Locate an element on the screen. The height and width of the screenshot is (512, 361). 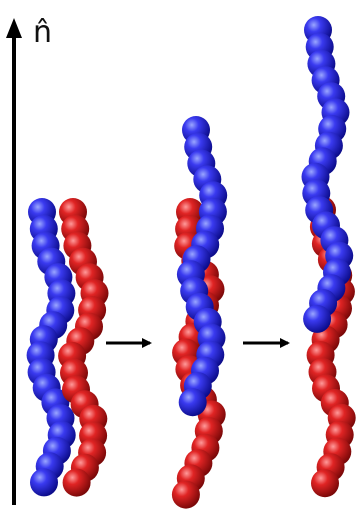
axis-arrowhead-icon is located at coordinates (14, 28).